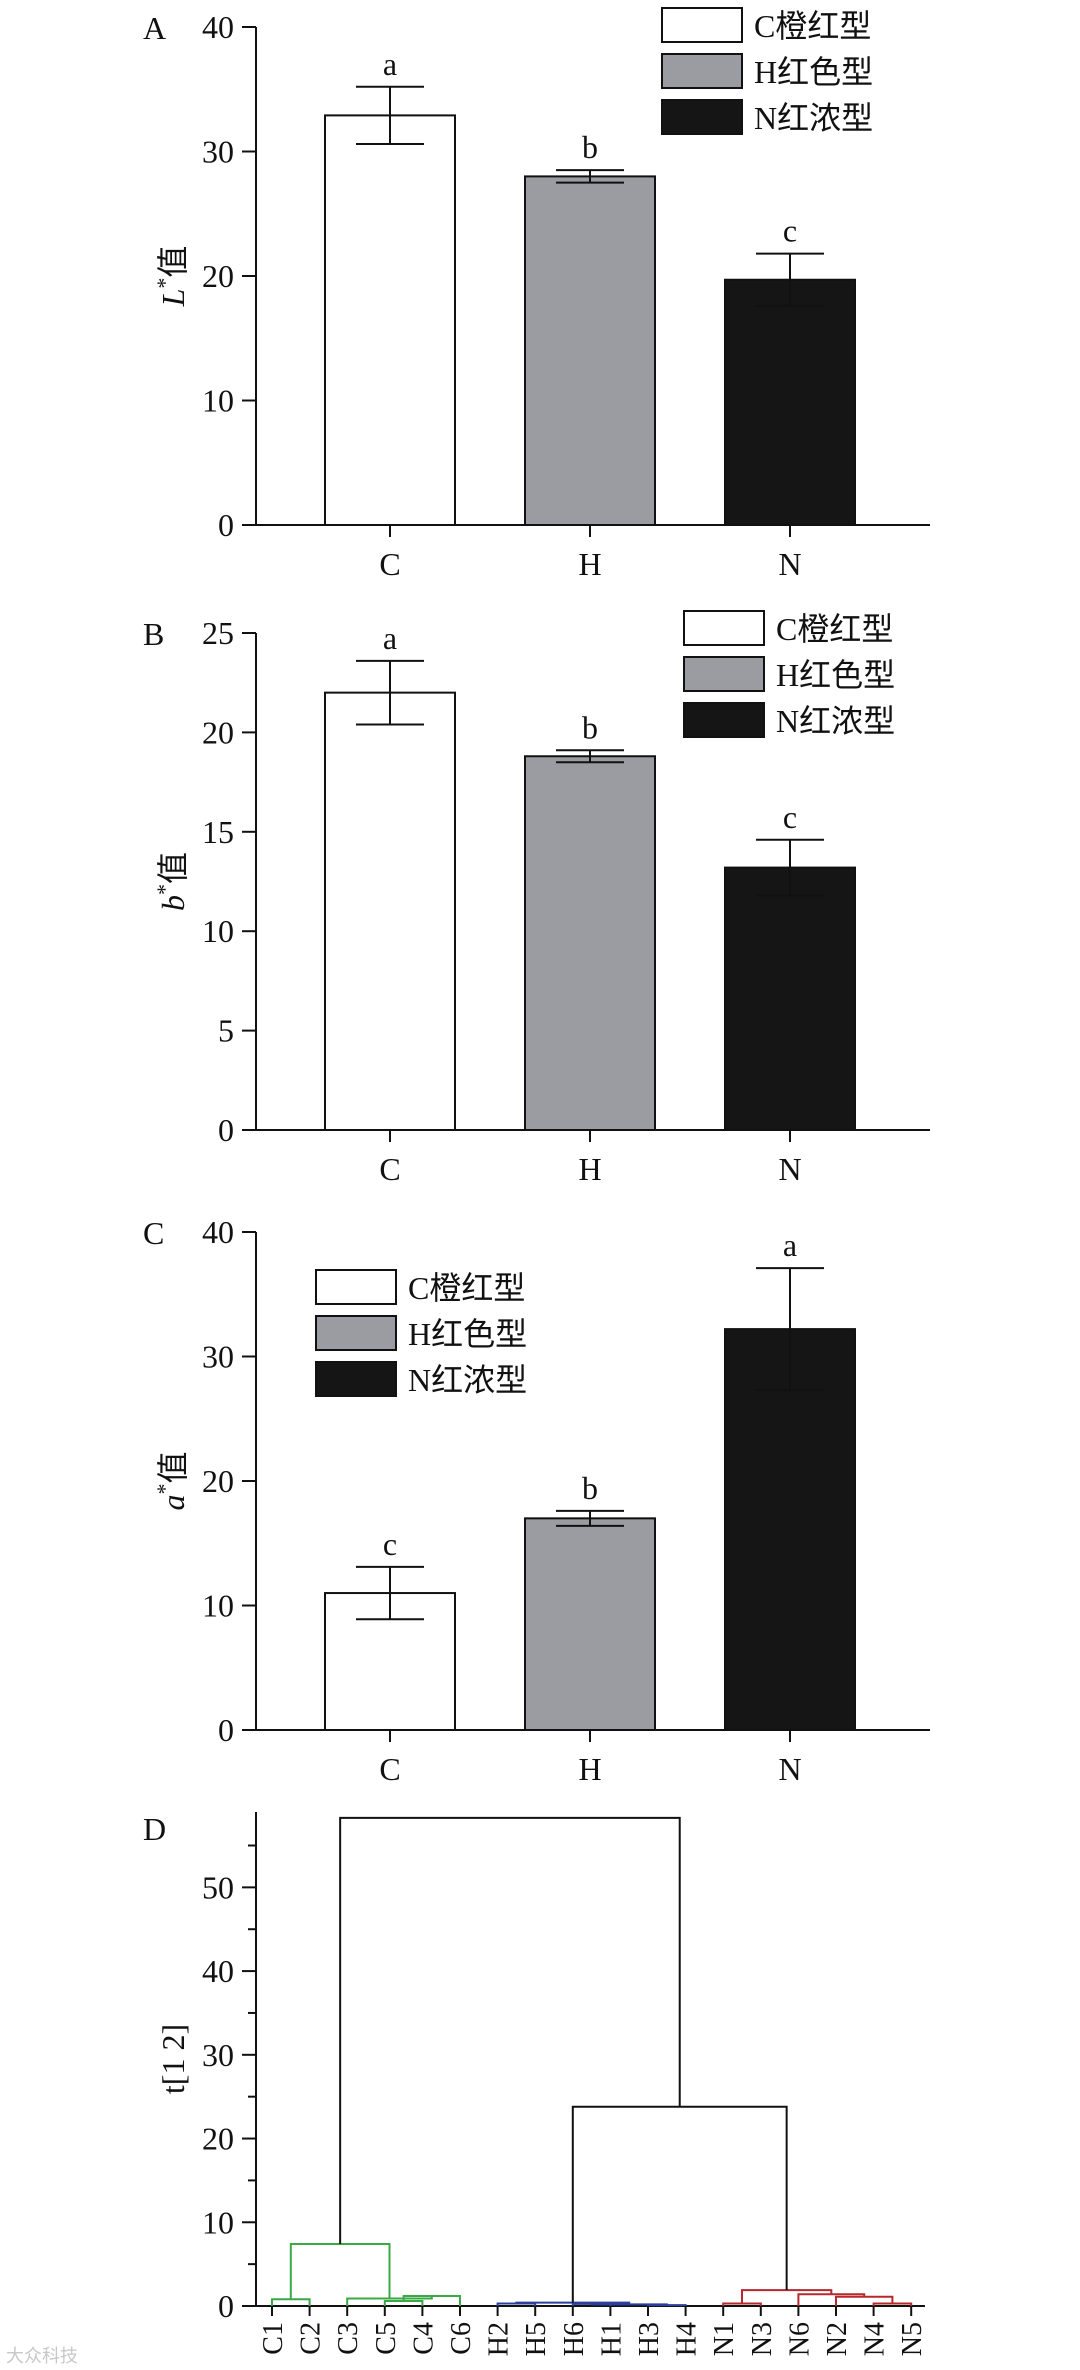 The width and height of the screenshot is (1080, 2370). Describe the element at coordinates (311, 2338) in the screenshot. I see `leaf-label: C2` at that location.